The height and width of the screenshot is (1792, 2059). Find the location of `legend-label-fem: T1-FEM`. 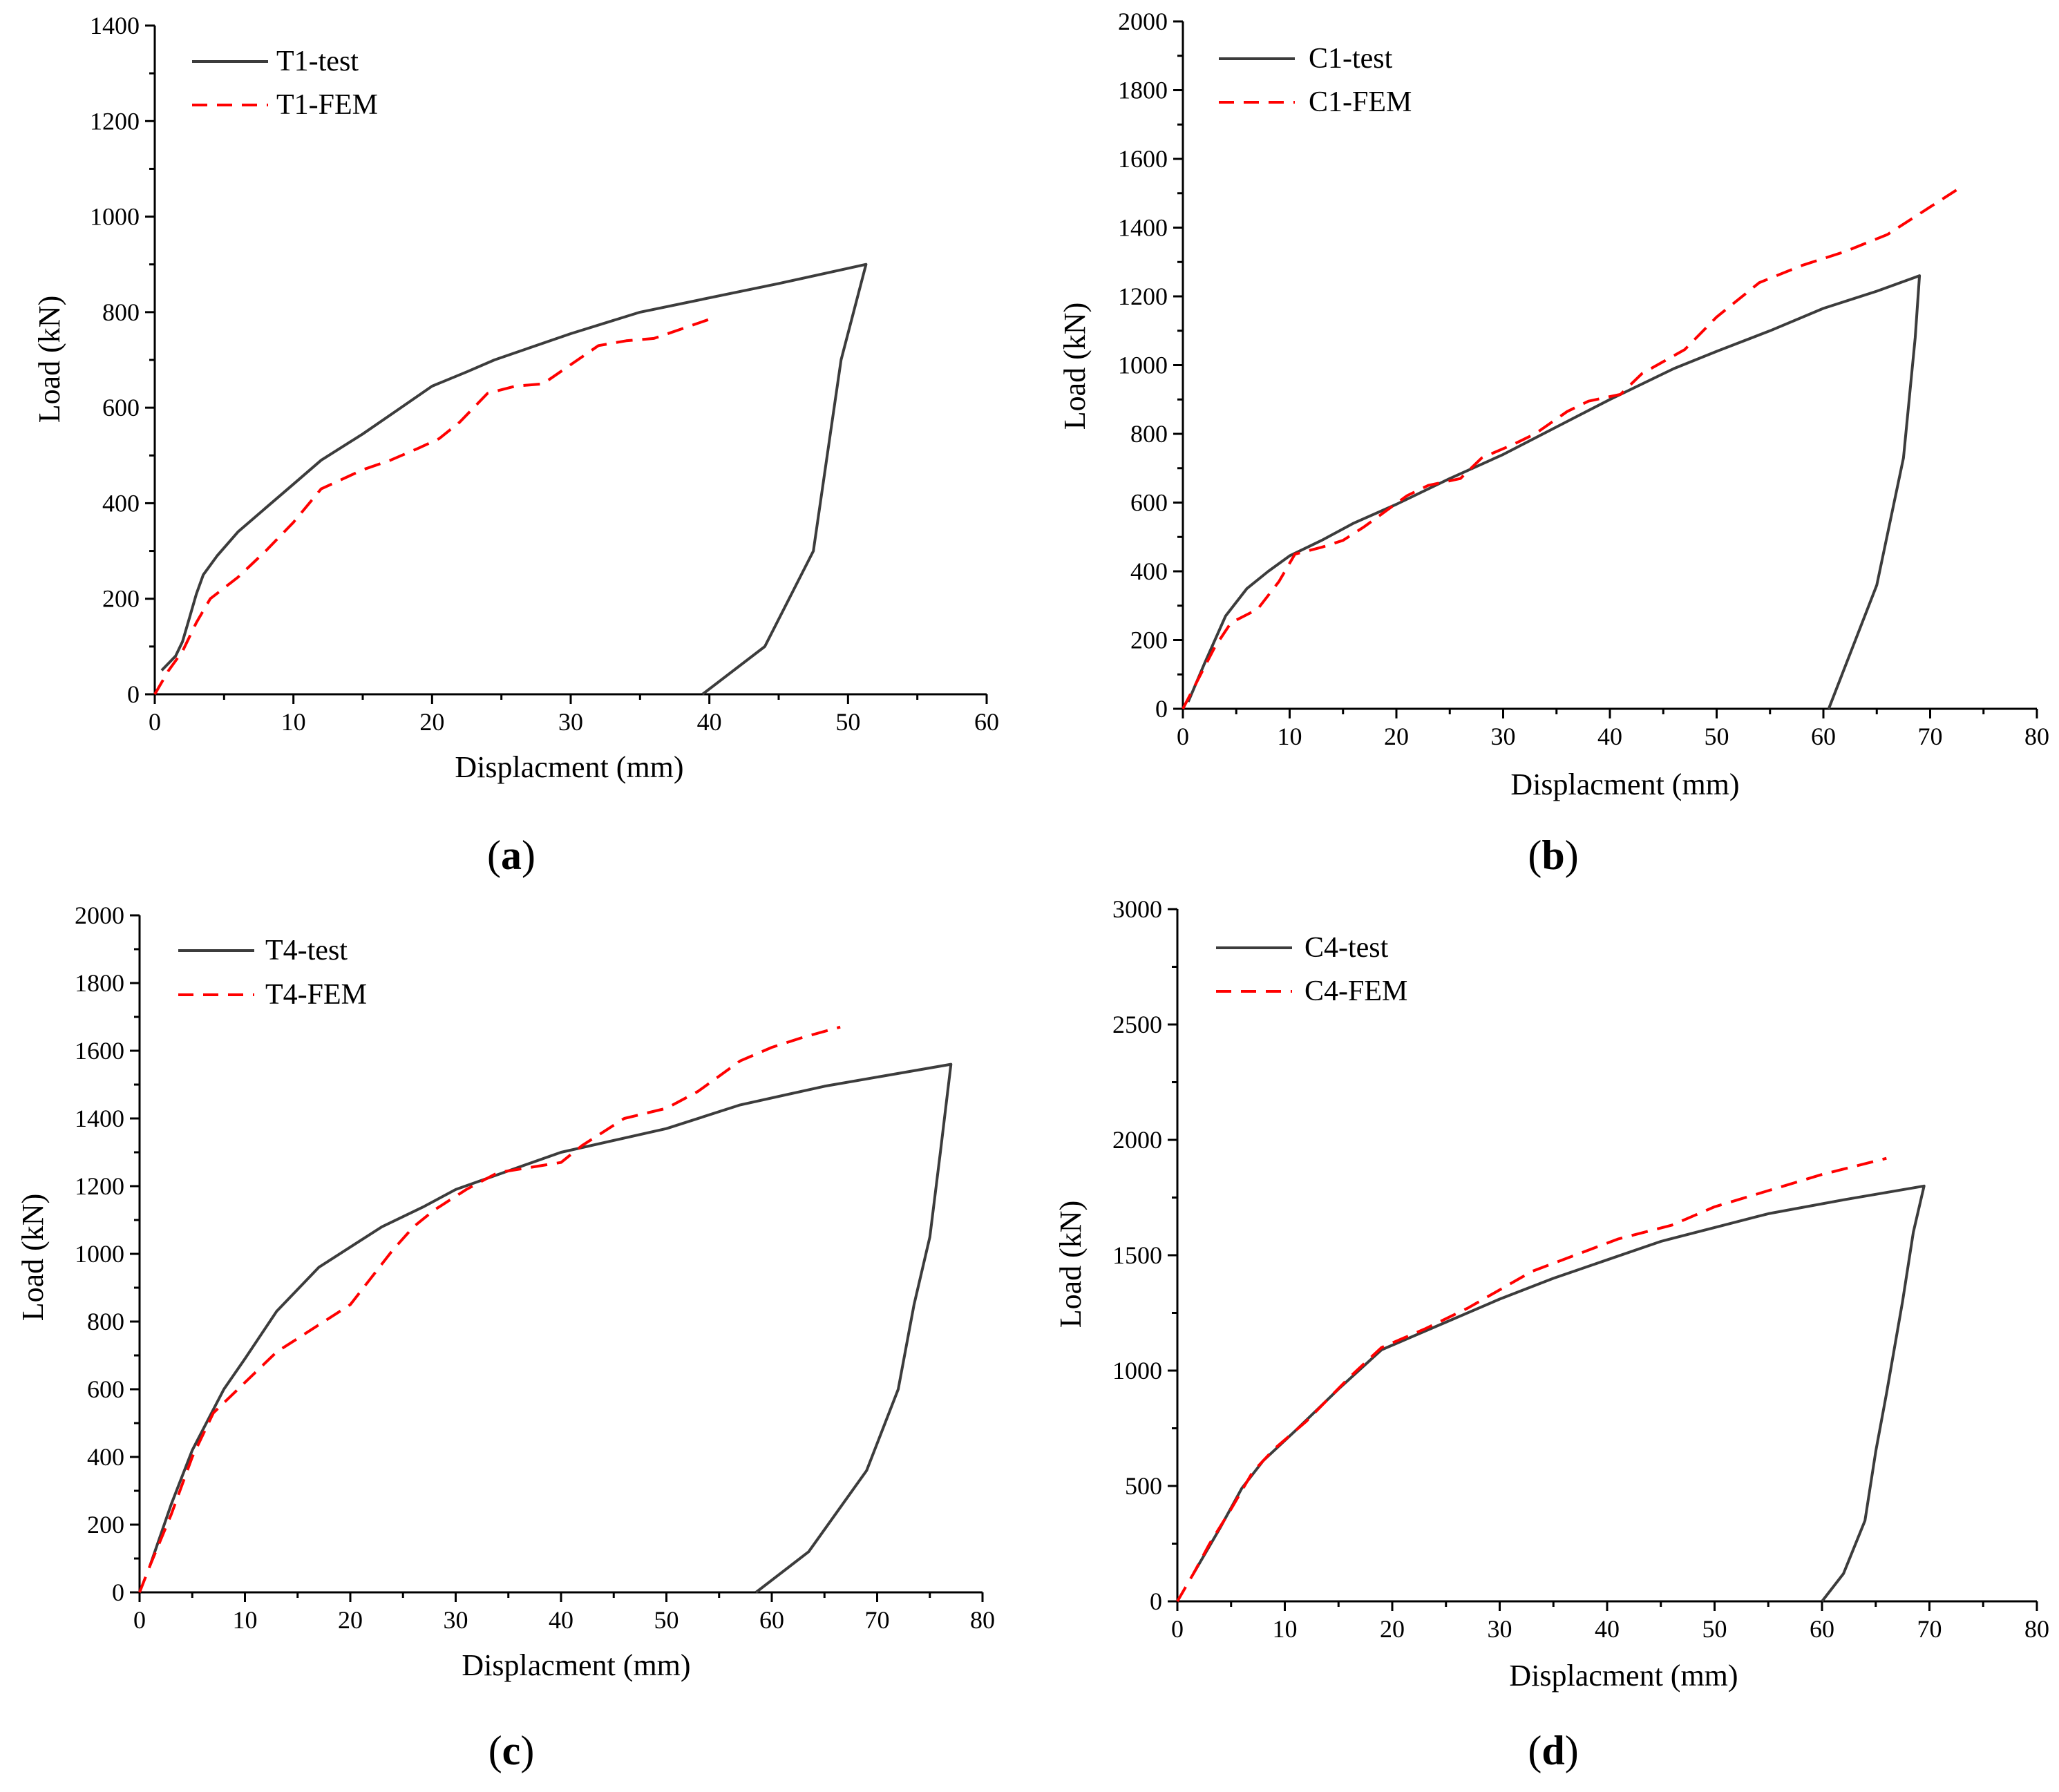

legend-label-fem: T1-FEM is located at coordinates (327, 105).